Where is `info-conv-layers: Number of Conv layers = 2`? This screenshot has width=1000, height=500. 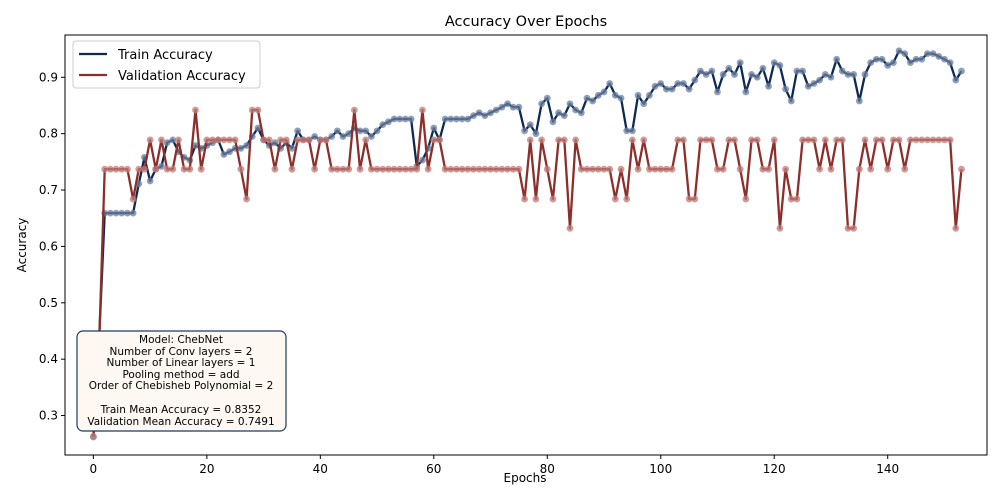
info-conv-layers: Number of Conv layers = 2 is located at coordinates (181, 352).